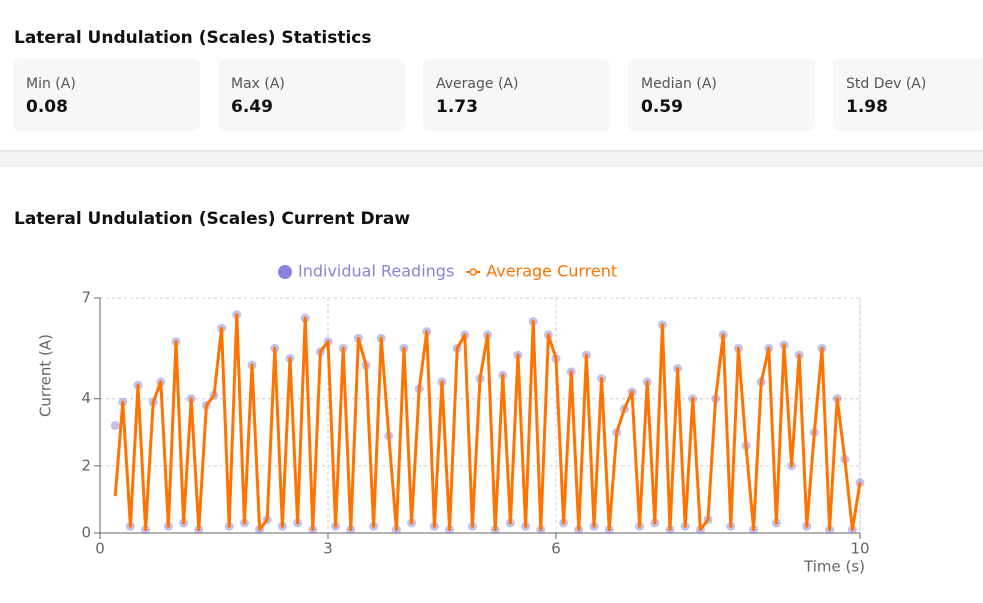  What do you see at coordinates (193, 38) in the screenshot?
I see `stats-title: Lateral Undulation (Scales) Statistics` at bounding box center [193, 38].